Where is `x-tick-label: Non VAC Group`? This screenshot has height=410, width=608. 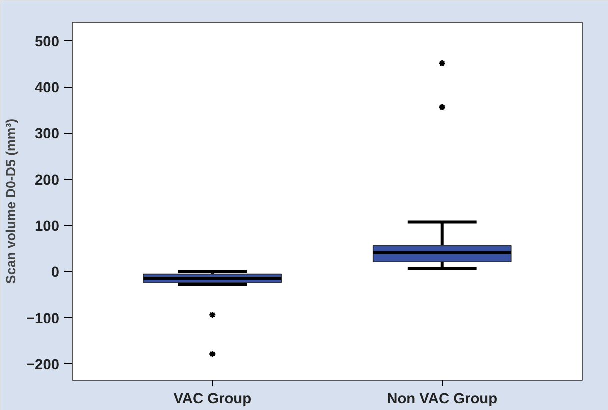 x-tick-label: Non VAC Group is located at coordinates (442, 400).